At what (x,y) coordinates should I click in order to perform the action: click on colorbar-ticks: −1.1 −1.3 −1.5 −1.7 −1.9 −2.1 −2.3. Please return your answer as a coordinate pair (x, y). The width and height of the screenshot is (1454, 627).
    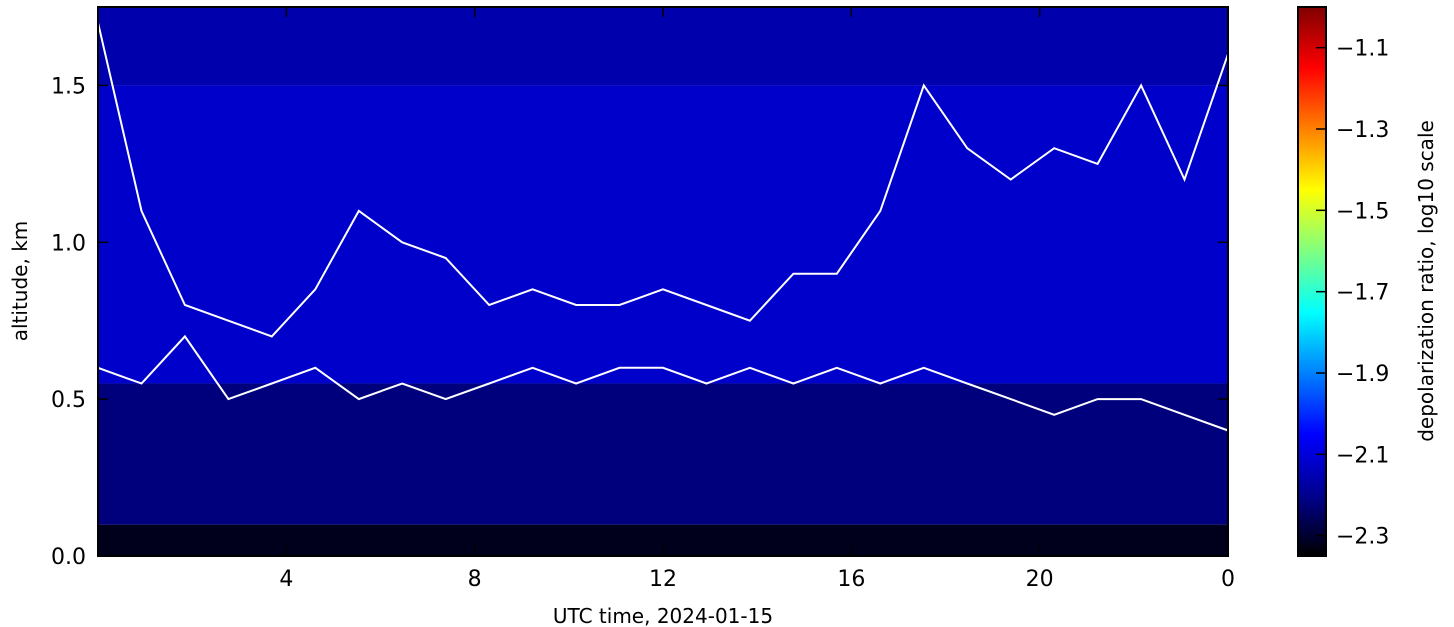
    Looking at the image, I should click on (1352, 293).